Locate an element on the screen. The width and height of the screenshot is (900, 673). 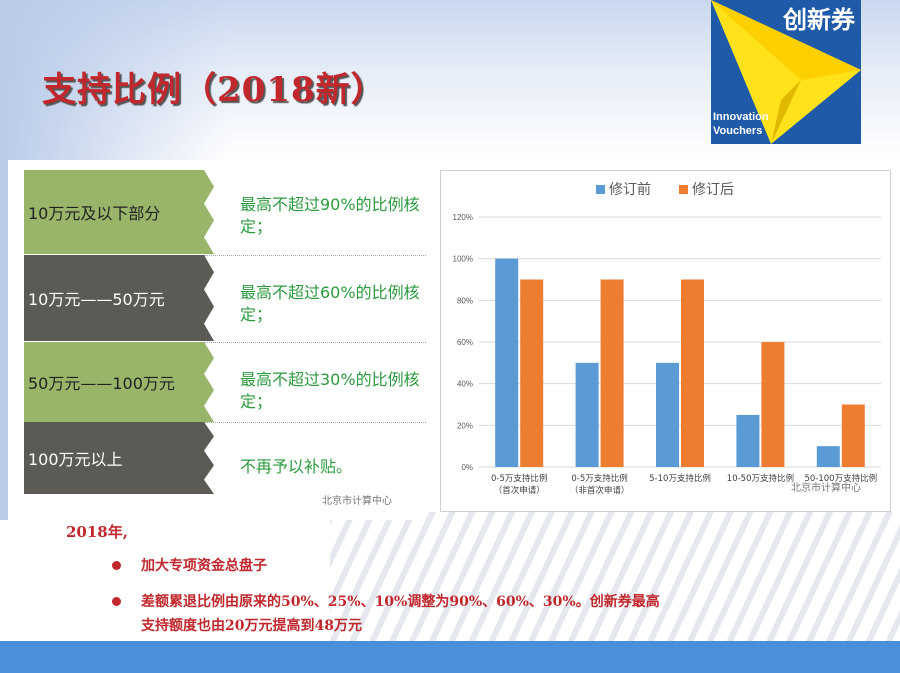
logo-english-line2: Vouchers is located at coordinates (738, 131).